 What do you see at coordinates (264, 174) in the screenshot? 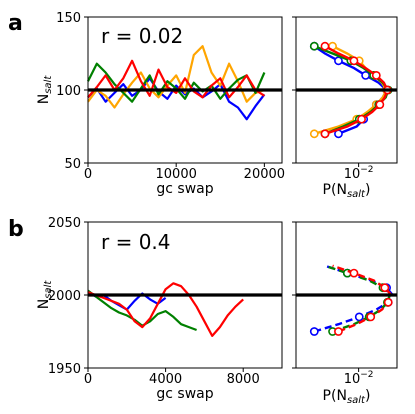
I see `x-tick-label-0-2: 20000` at bounding box center [264, 174].